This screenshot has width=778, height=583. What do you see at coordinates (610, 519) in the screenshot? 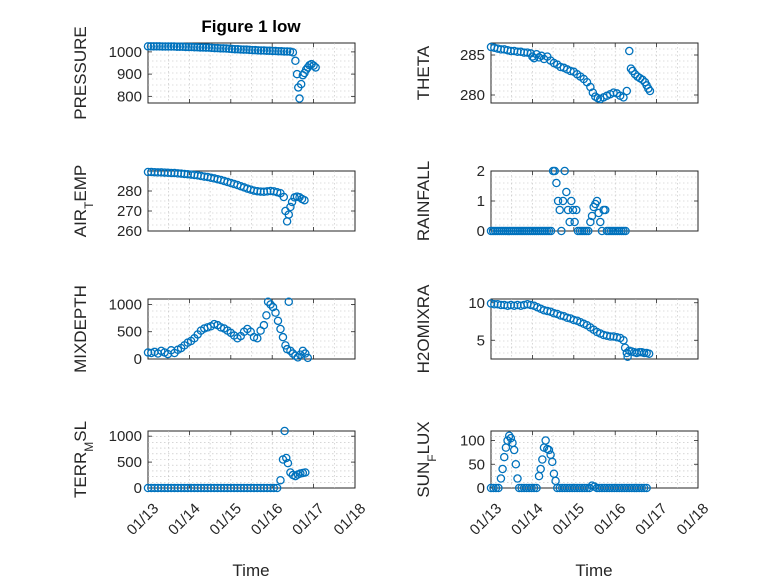
I see `x-tick-label: 01/16` at bounding box center [610, 519].